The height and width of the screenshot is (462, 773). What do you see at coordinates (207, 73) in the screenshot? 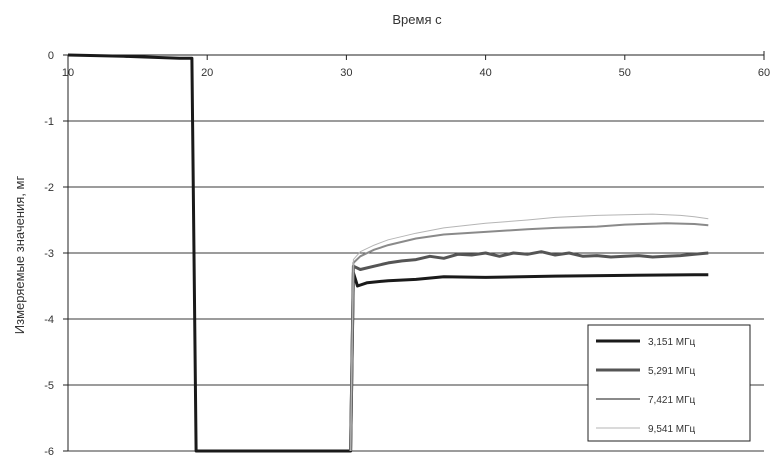
I see `x-tick-label: 20` at bounding box center [207, 73].